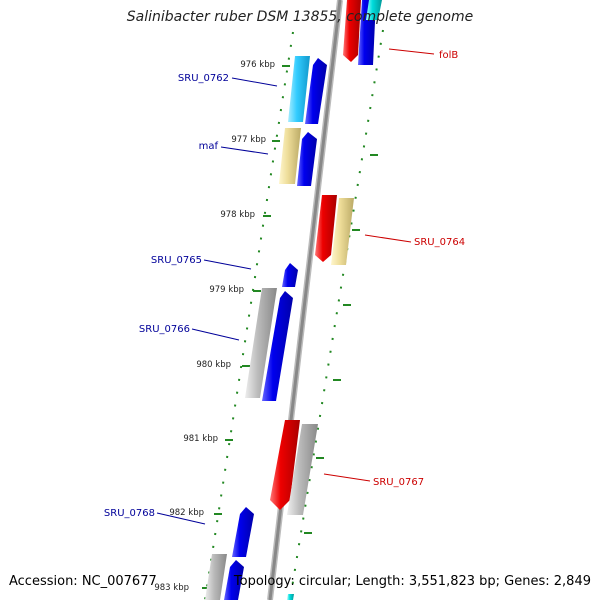  I want to click on guide-left, so click(249, 315).